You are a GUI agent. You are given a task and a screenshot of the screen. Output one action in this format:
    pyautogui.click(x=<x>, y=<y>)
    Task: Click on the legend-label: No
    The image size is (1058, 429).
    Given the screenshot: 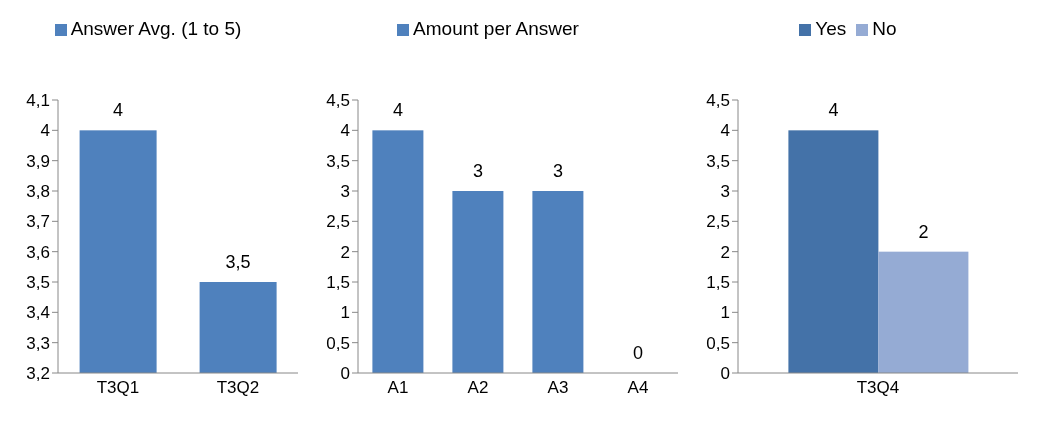 What is the action you would take?
    pyautogui.click(x=884, y=28)
    